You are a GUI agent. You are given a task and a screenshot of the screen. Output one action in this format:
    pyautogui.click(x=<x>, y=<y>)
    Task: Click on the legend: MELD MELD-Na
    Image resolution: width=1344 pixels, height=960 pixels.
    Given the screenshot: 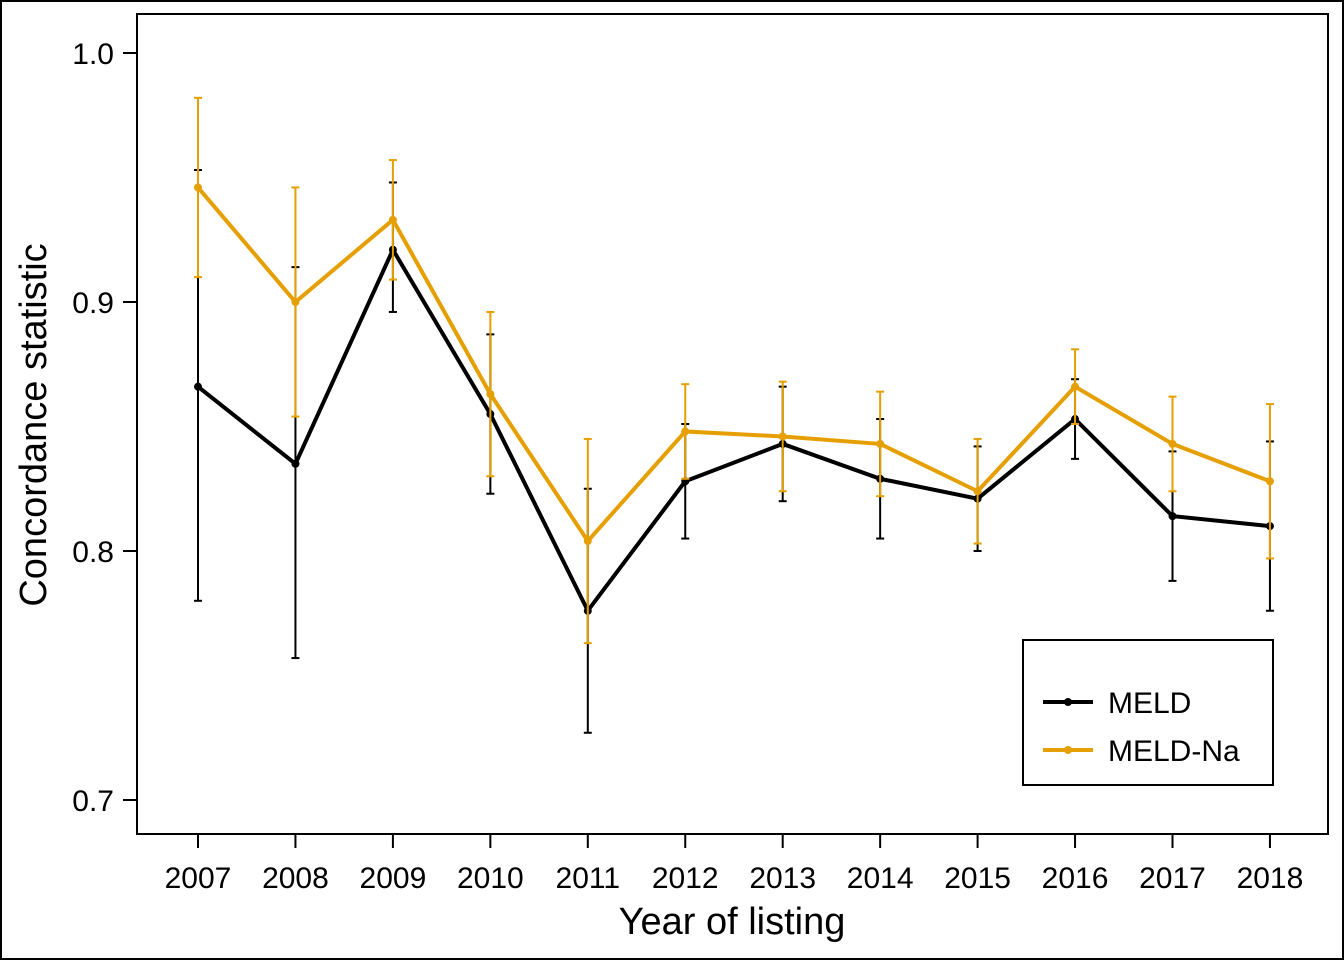 What is the action you would take?
    pyautogui.click(x=1148, y=712)
    